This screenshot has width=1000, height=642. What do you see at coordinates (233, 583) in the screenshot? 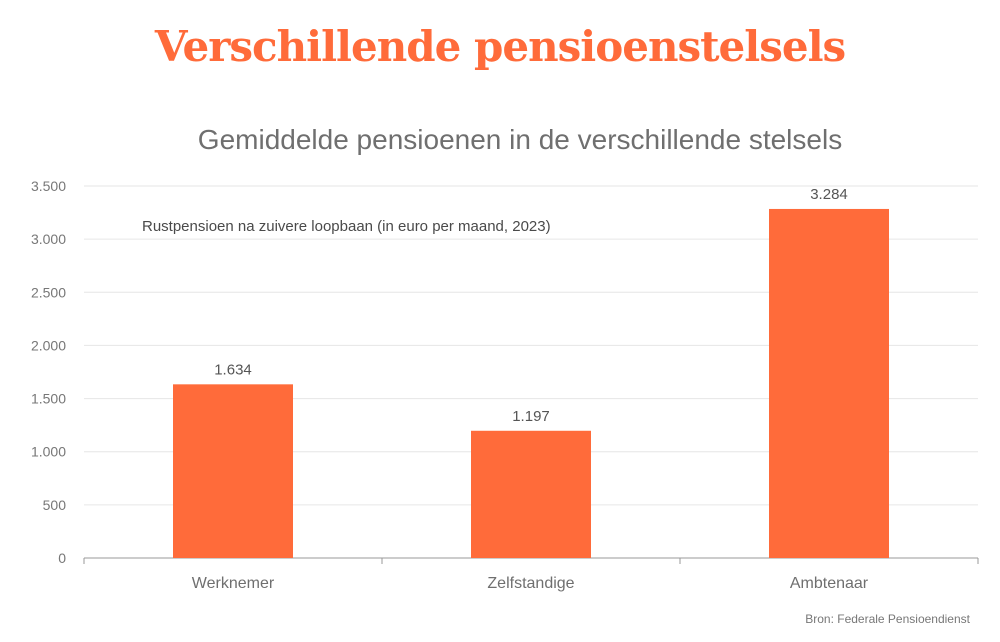
I see `category-label: Werknemer` at bounding box center [233, 583].